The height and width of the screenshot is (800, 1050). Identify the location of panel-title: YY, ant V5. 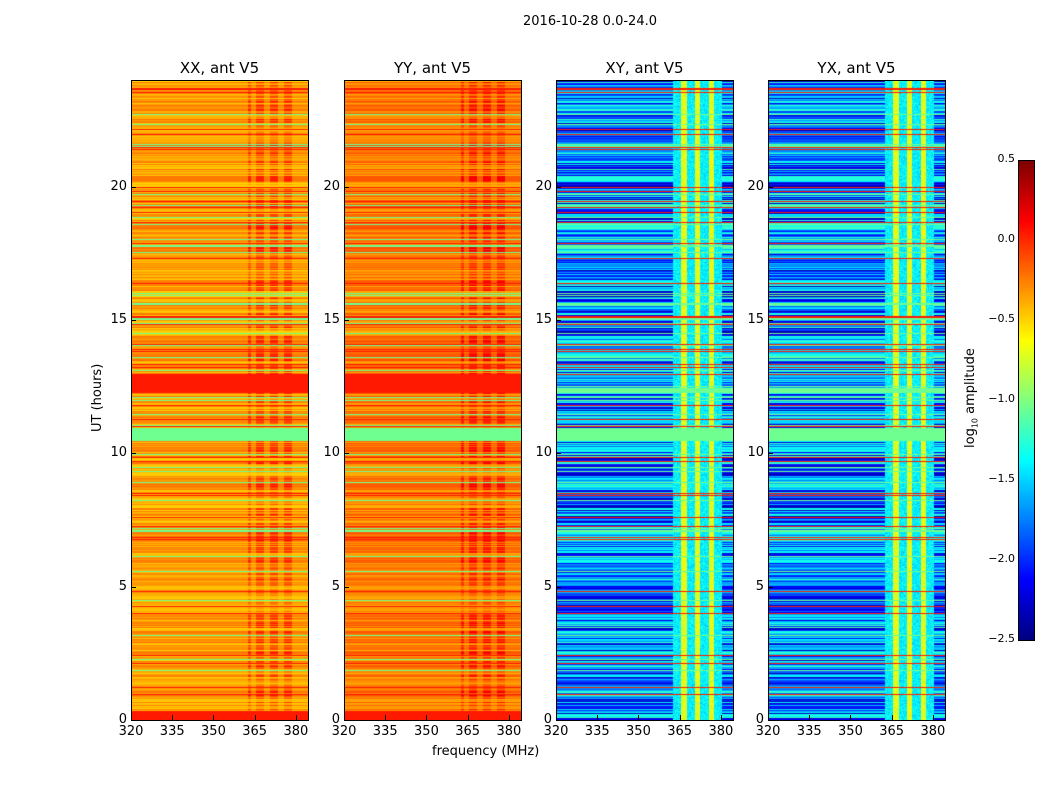
(432, 68).